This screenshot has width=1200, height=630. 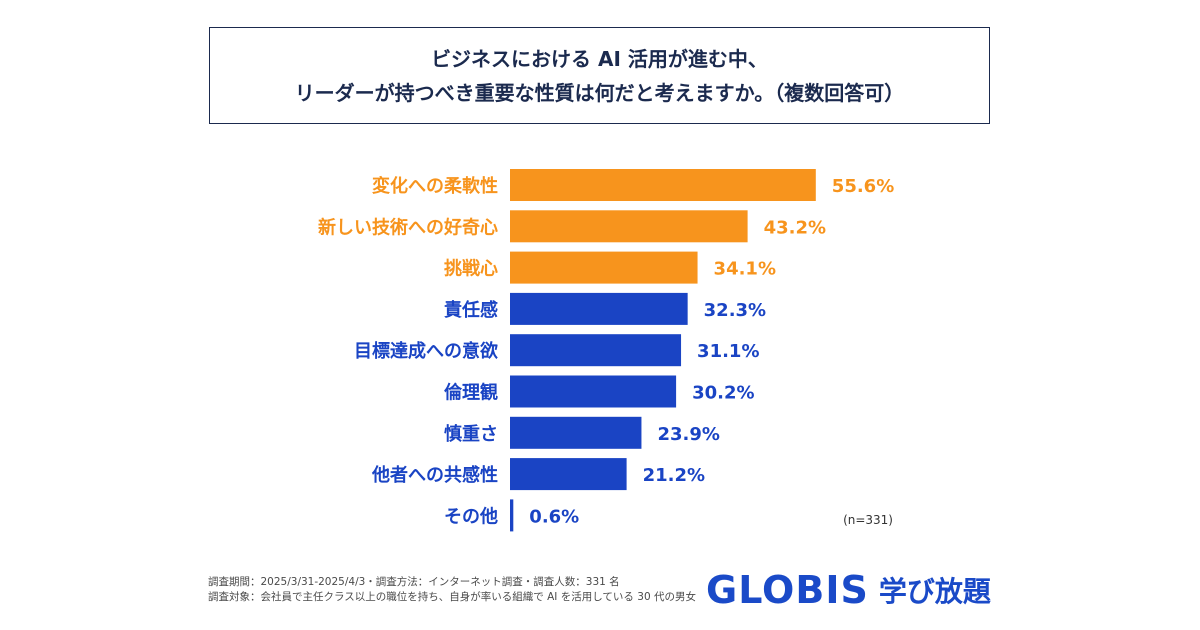 I want to click on value-label: 34.1%, so click(x=745, y=269).